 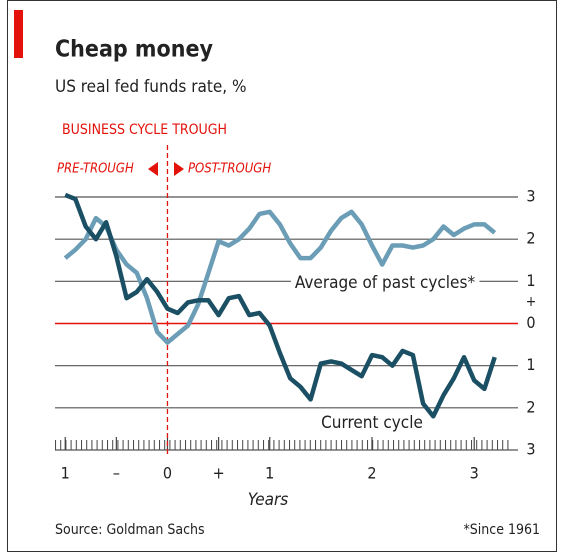 I want to click on pre-label: PRE-TROUGH, so click(x=95, y=169).